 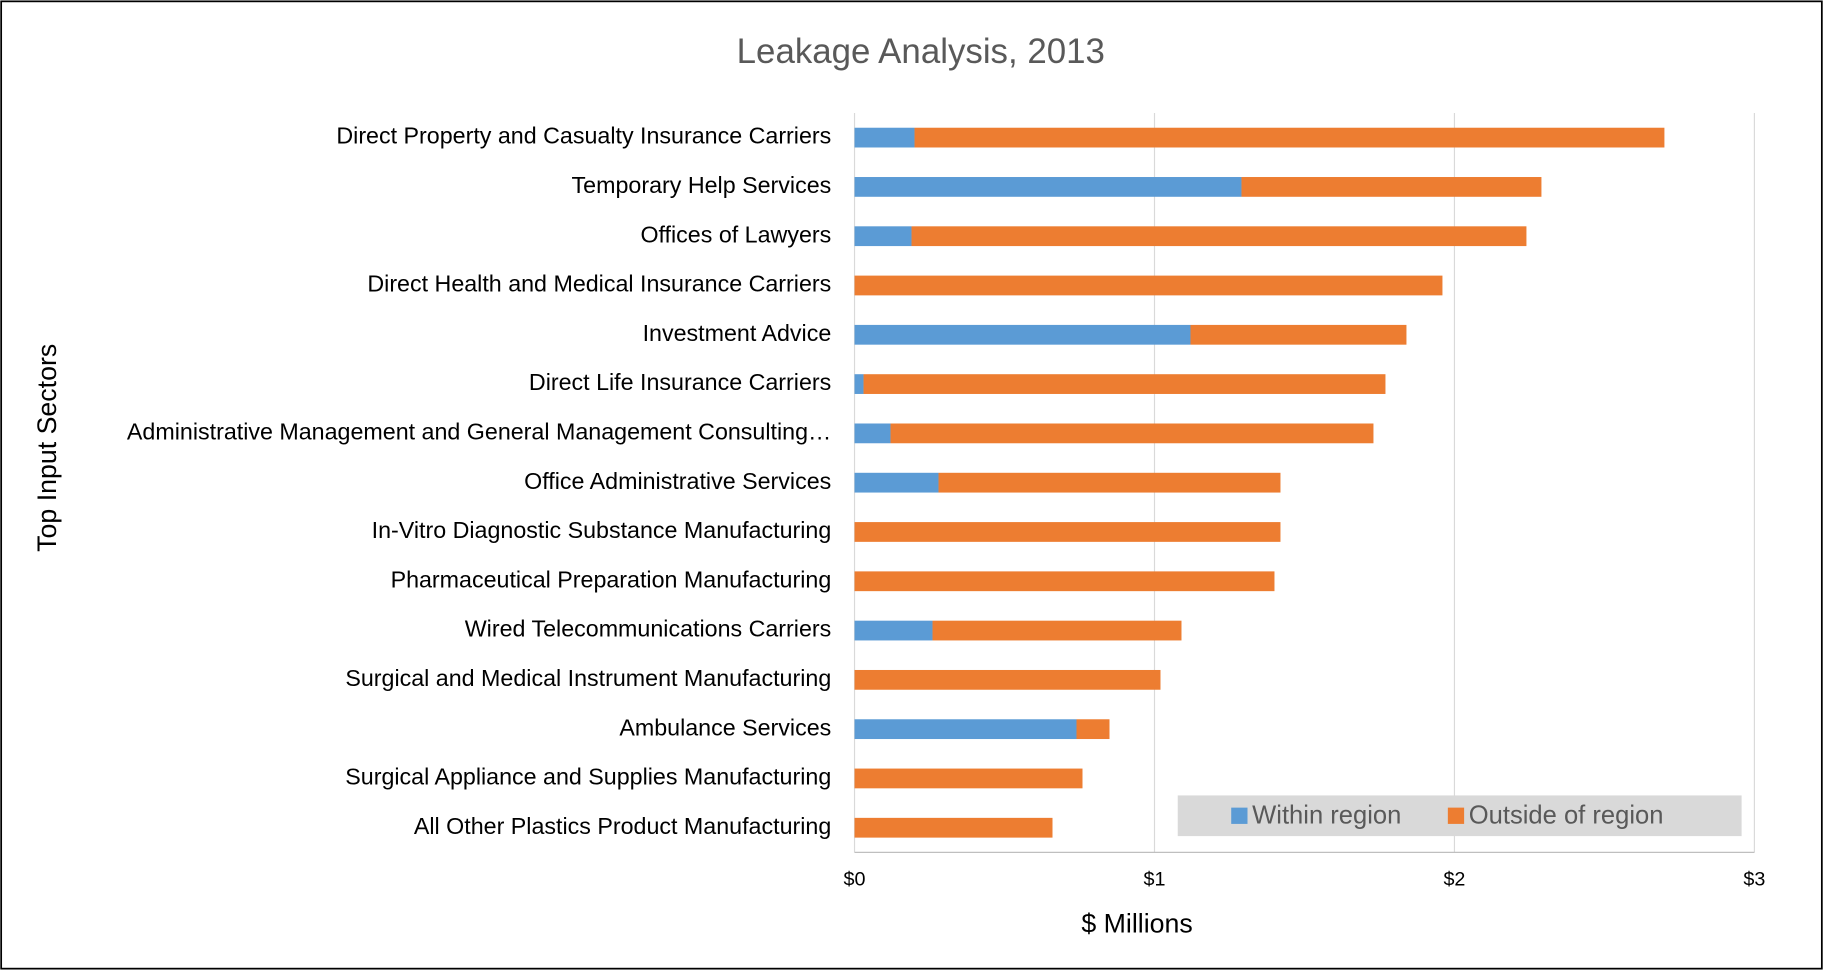 What do you see at coordinates (735, 234) in the screenshot?
I see `y-tick-label: Offices of Lawyers` at bounding box center [735, 234].